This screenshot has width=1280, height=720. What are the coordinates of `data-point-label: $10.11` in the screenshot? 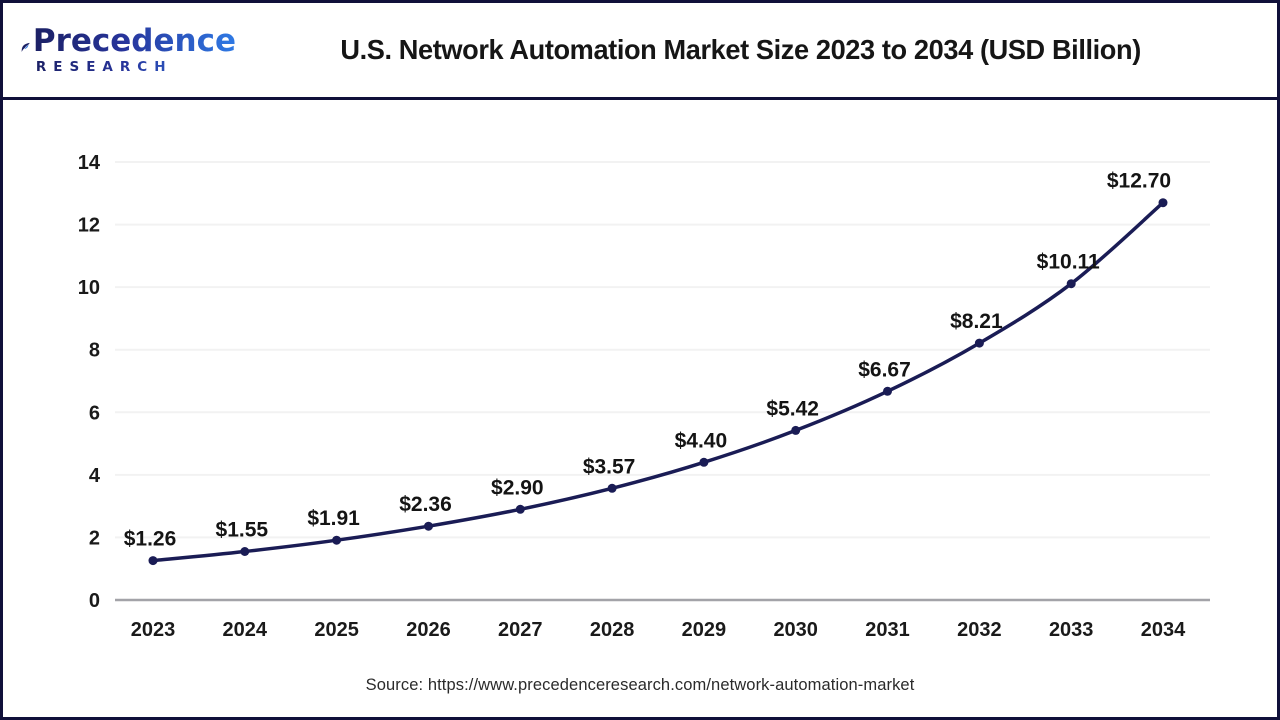 It's located at (1068, 262).